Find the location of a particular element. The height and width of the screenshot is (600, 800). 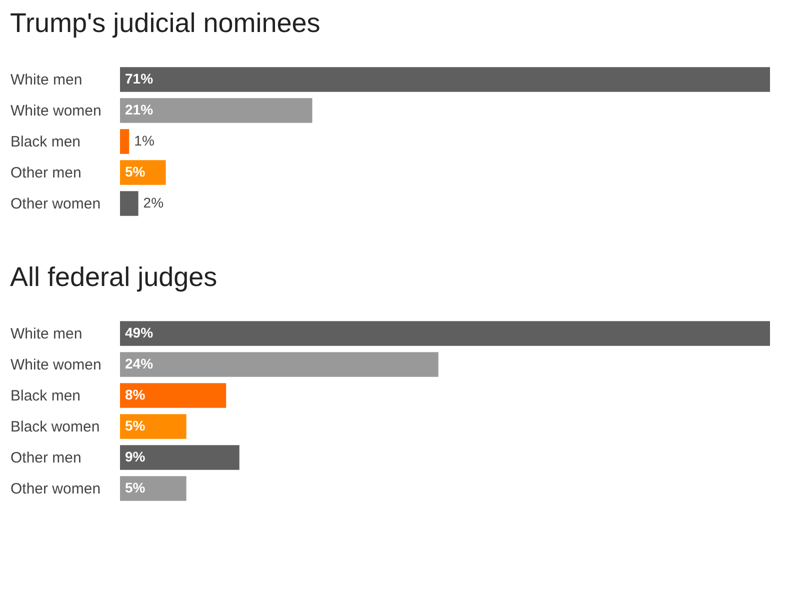

chart-title: All federal judges is located at coordinates (114, 277).